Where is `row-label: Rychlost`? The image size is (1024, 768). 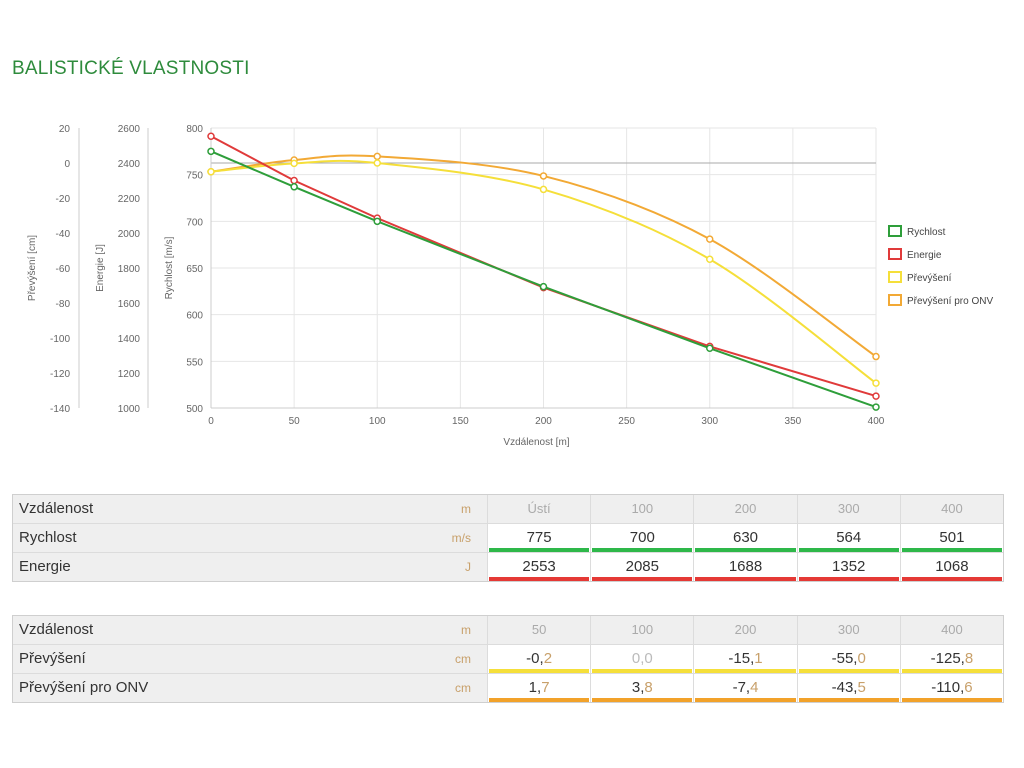
row-label: Rychlost is located at coordinates (196, 538).